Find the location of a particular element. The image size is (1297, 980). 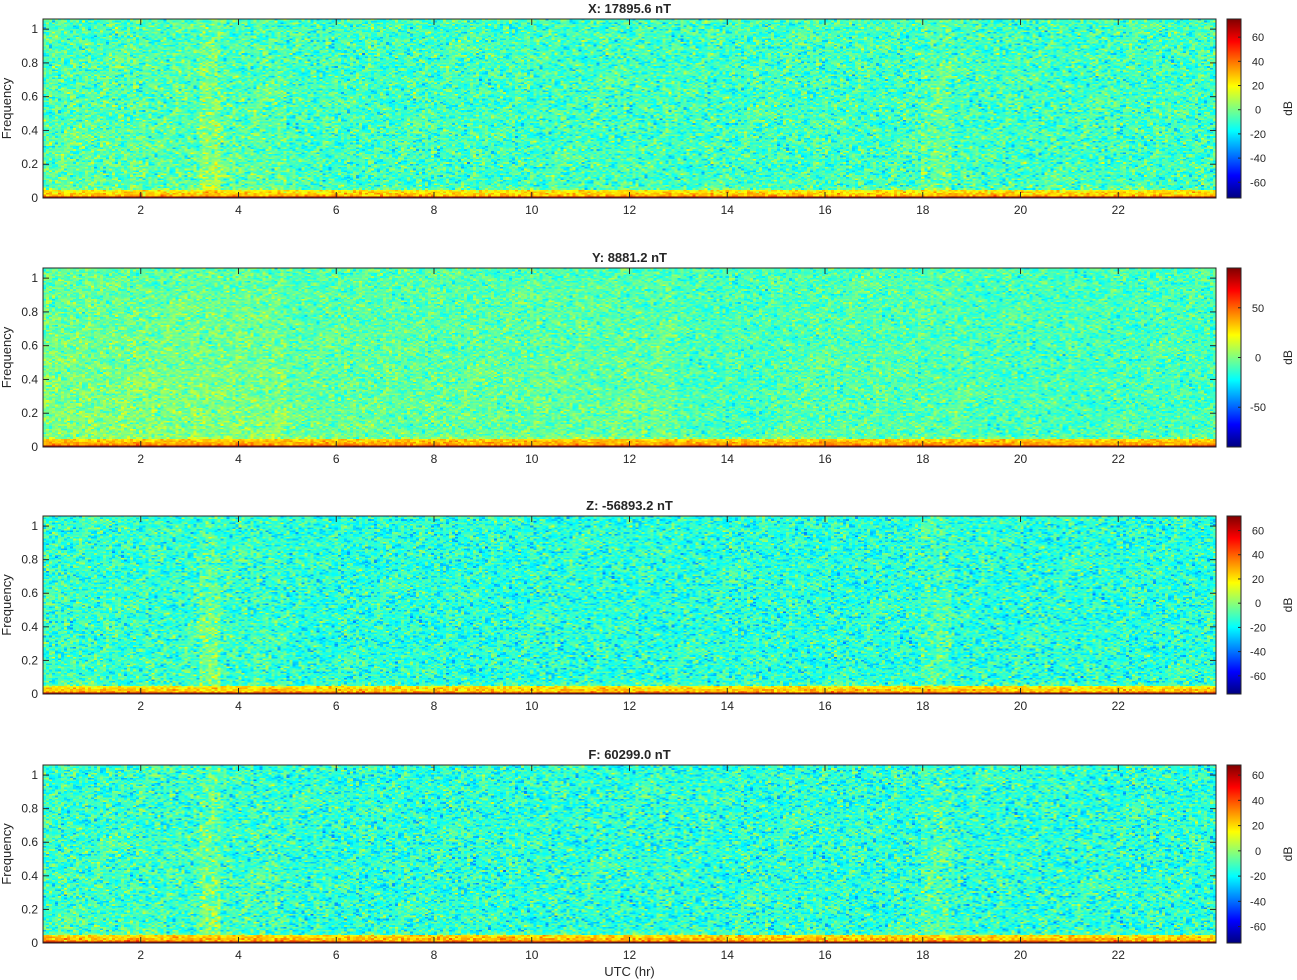

panel-title: X: 17895.6 nT is located at coordinates (629, 8).